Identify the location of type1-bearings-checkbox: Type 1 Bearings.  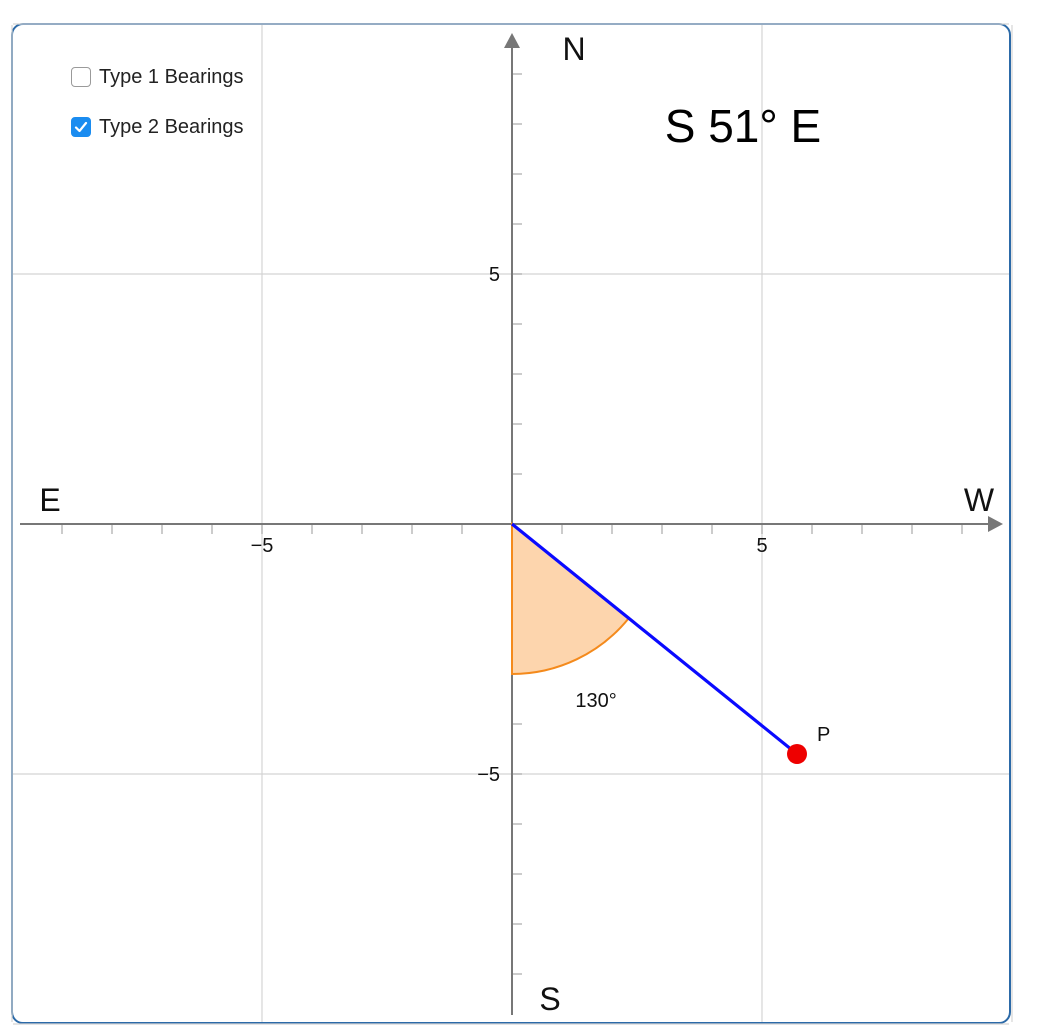
(157, 77).